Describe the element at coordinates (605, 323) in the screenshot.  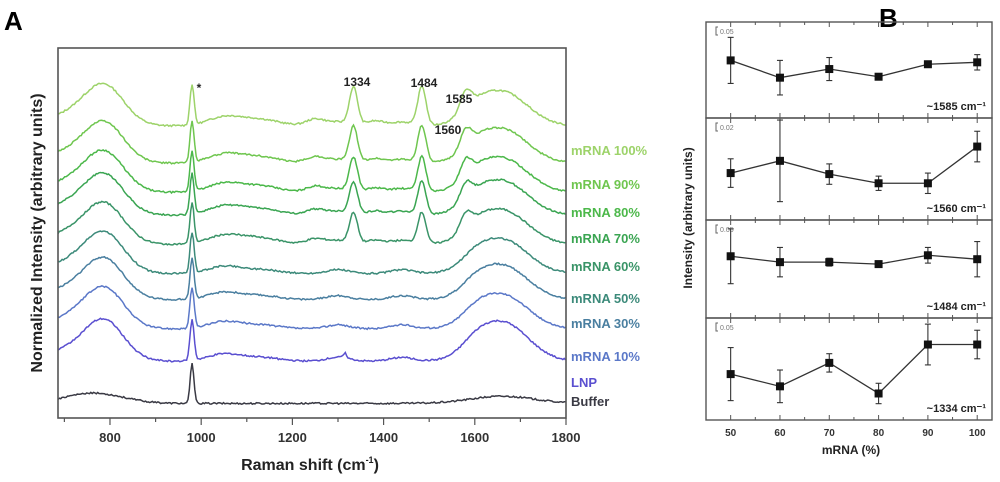
I see `series-label: mRNA 30%` at that location.